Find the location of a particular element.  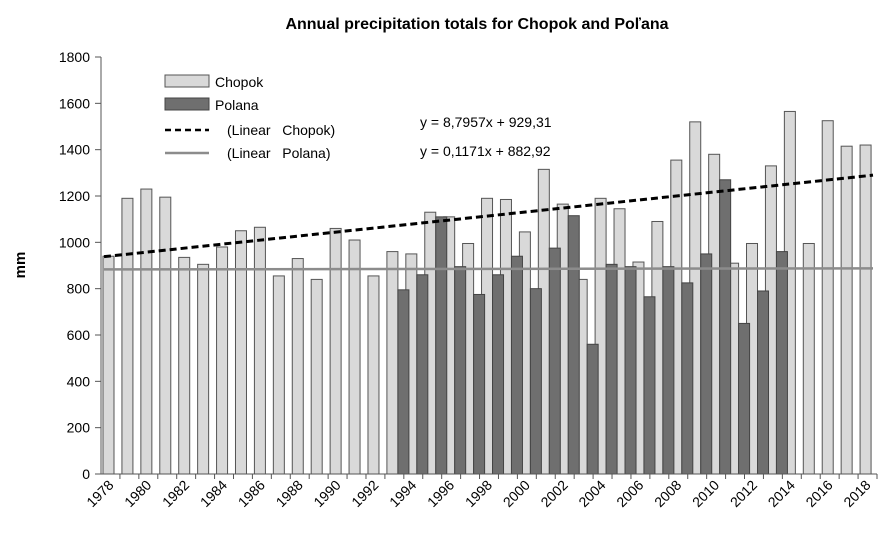

y-tick-label: 1400 is located at coordinates (74, 150).